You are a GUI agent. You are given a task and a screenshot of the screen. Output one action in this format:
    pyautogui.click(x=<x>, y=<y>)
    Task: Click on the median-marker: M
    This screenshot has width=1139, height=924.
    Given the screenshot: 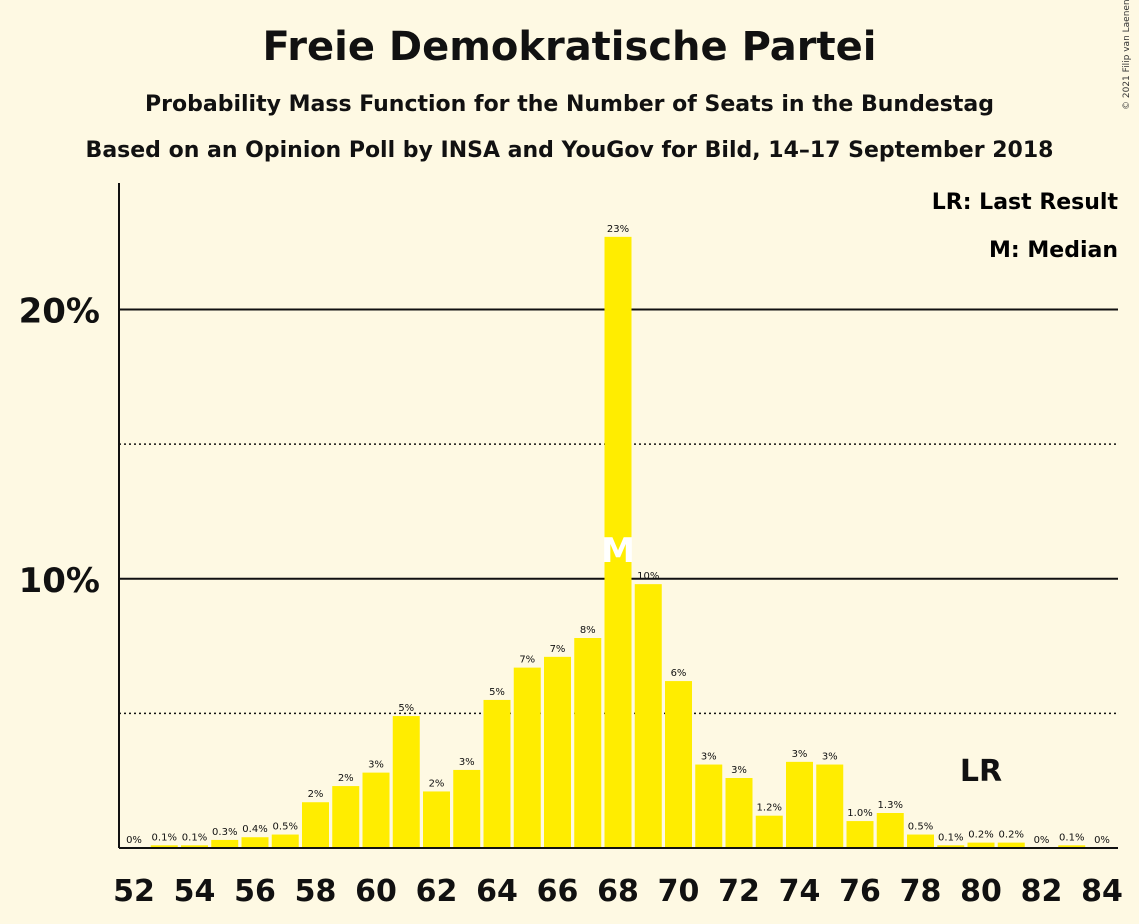 What is the action you would take?
    pyautogui.click(x=618, y=551)
    